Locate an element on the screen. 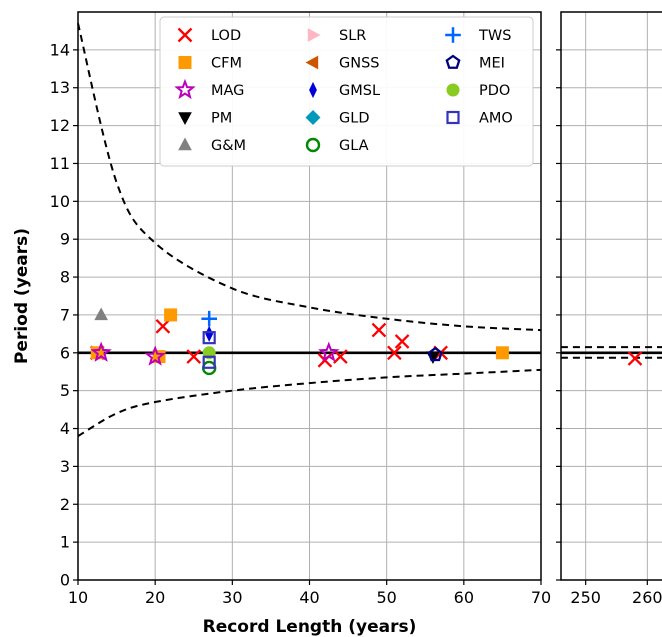  legend-label: CFM is located at coordinates (226, 64).